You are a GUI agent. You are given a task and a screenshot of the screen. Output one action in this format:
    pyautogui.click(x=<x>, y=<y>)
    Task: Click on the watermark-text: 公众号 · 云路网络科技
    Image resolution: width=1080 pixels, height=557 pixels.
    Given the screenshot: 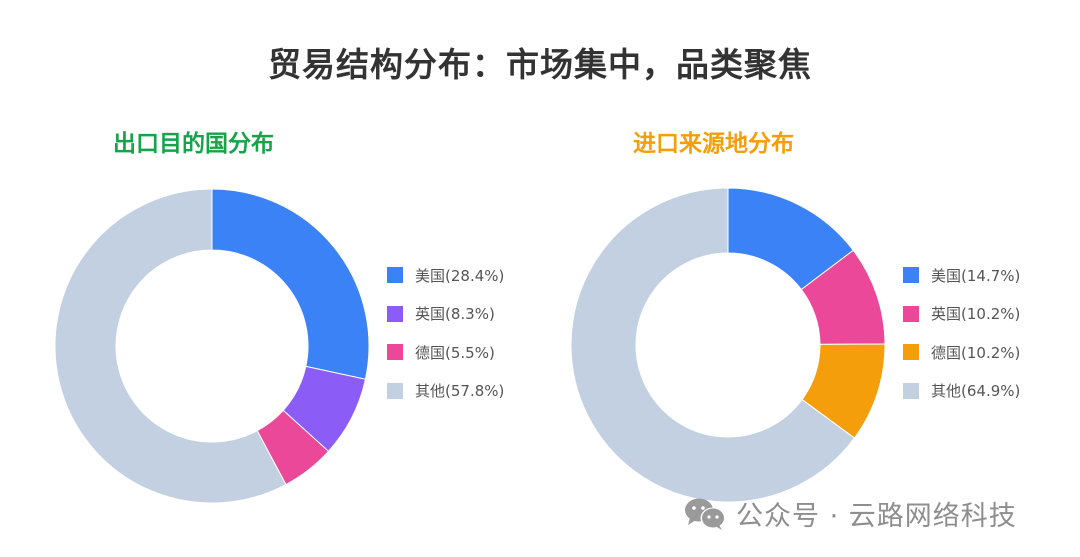 What is the action you would take?
    pyautogui.click(x=876, y=516)
    